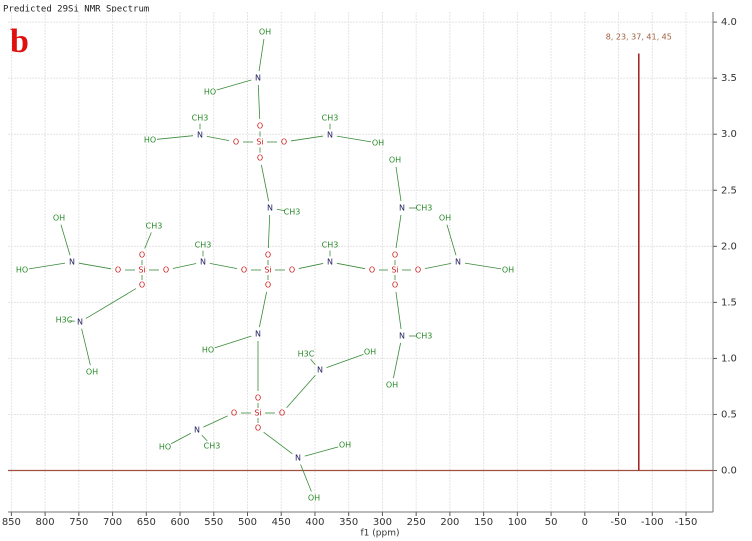 This screenshot has width=752, height=541. I want to click on chart-title: Predicted 29Si NMR Spectrum, so click(76, 10).